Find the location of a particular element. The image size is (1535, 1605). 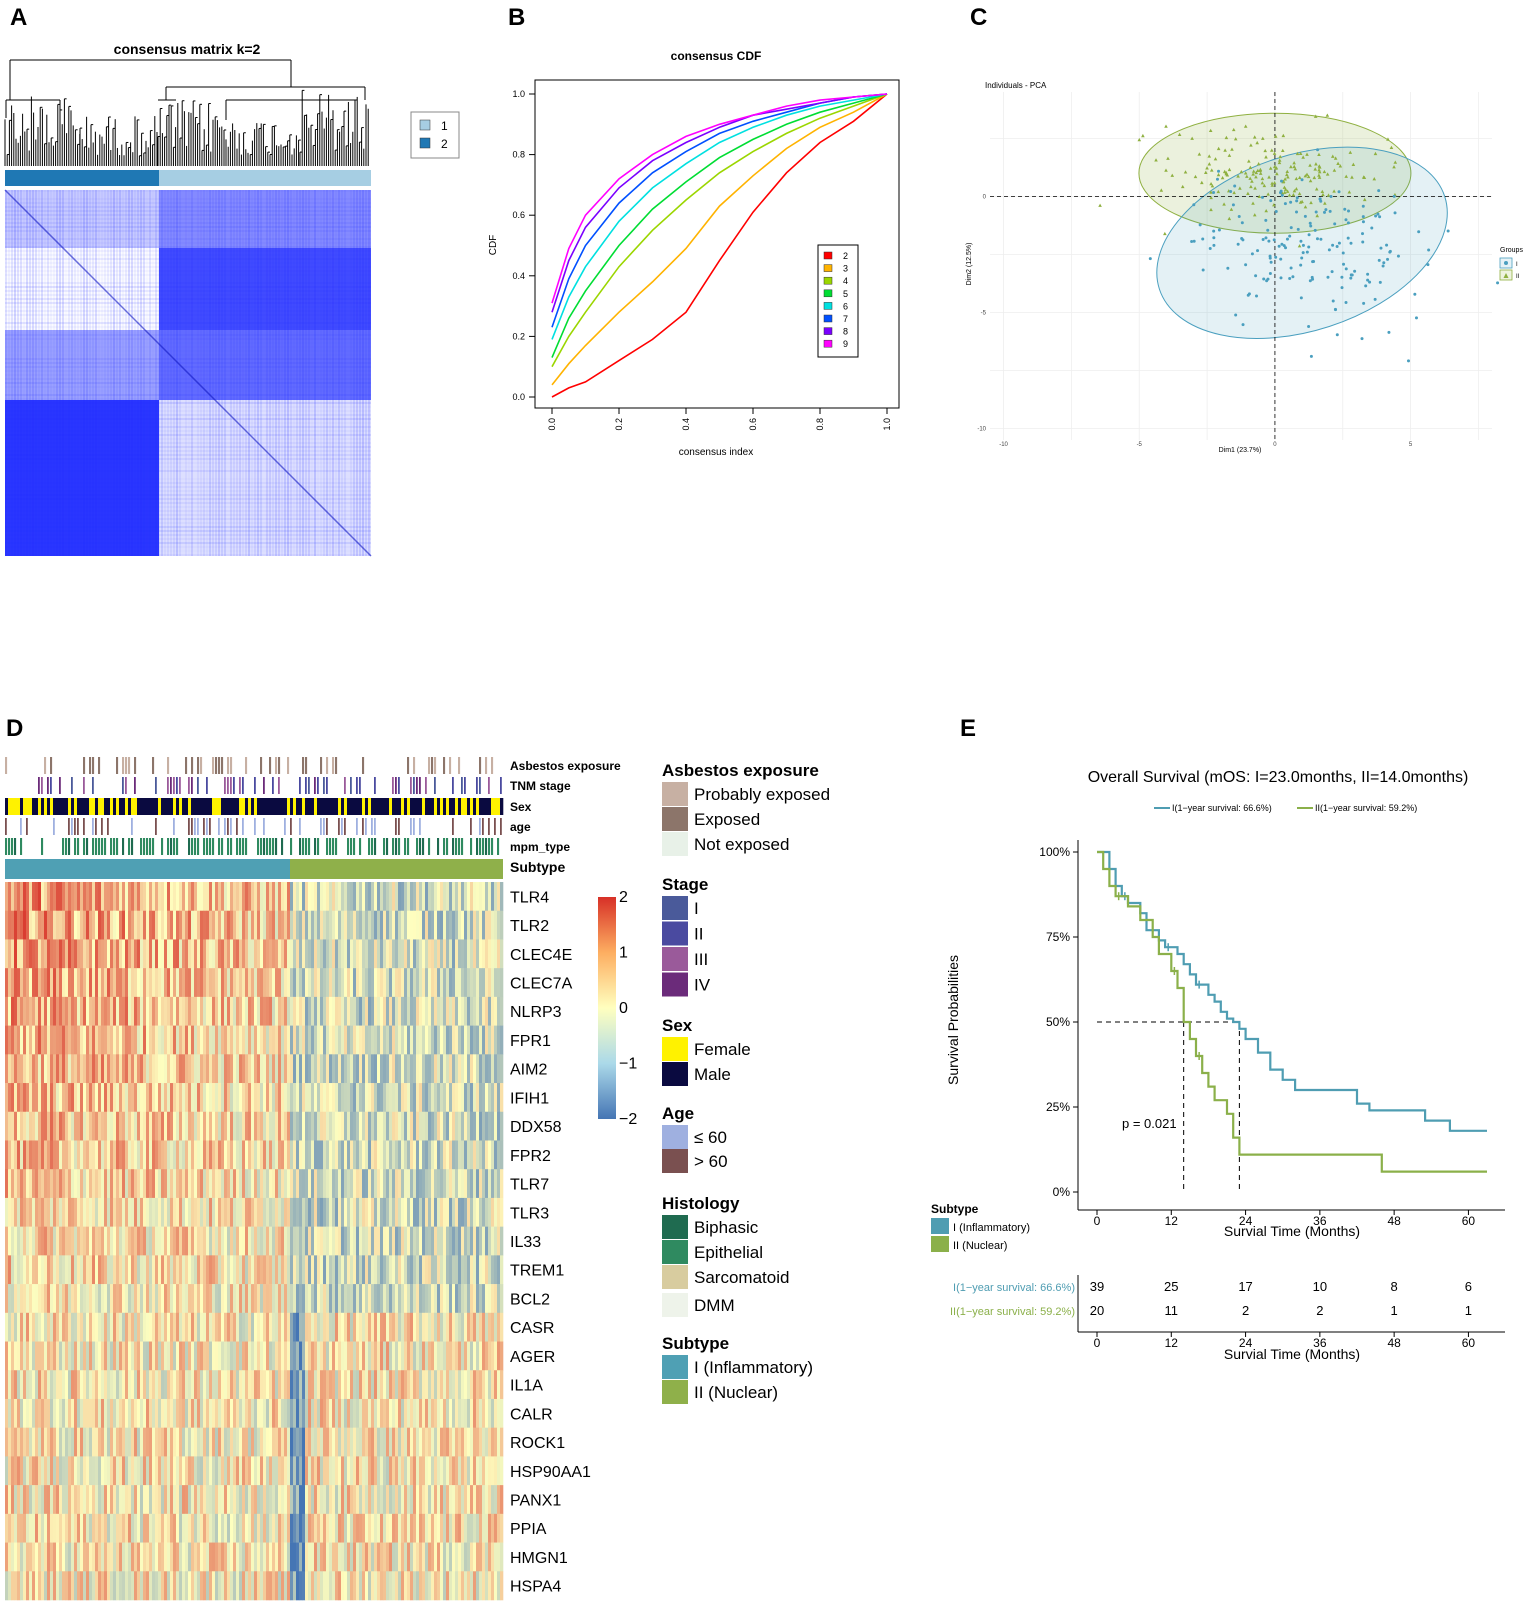

consensus-texture-col is located at coordinates (249, 373).